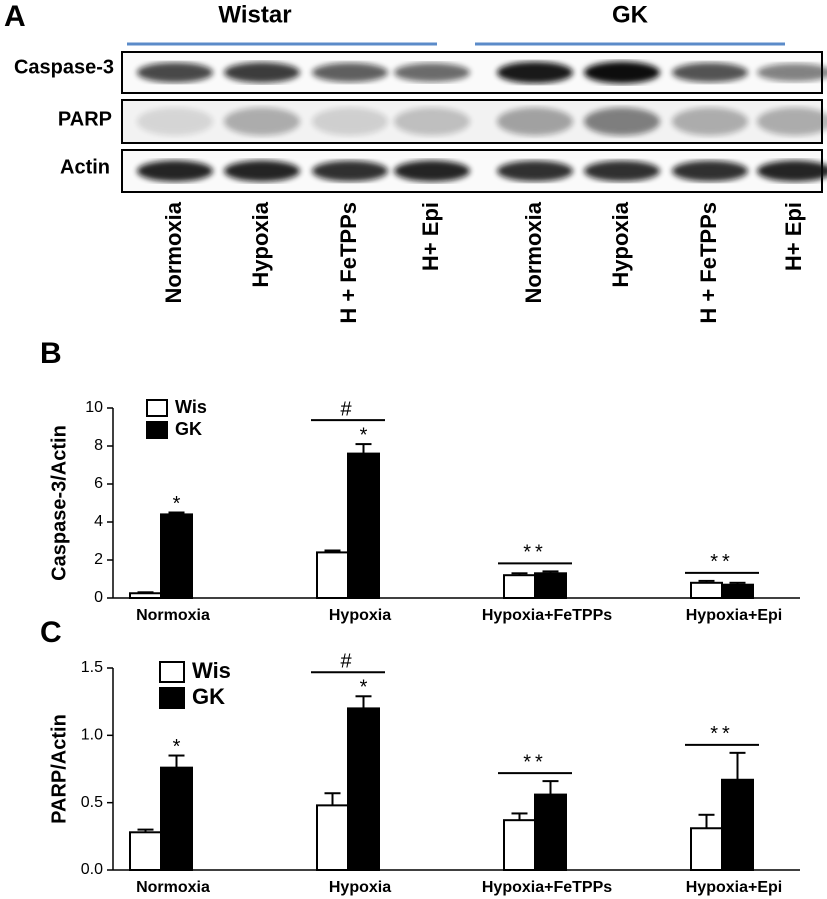 The height and width of the screenshot is (899, 827). Describe the element at coordinates (85, 167) in the screenshot. I see `row-label: Actin` at that location.